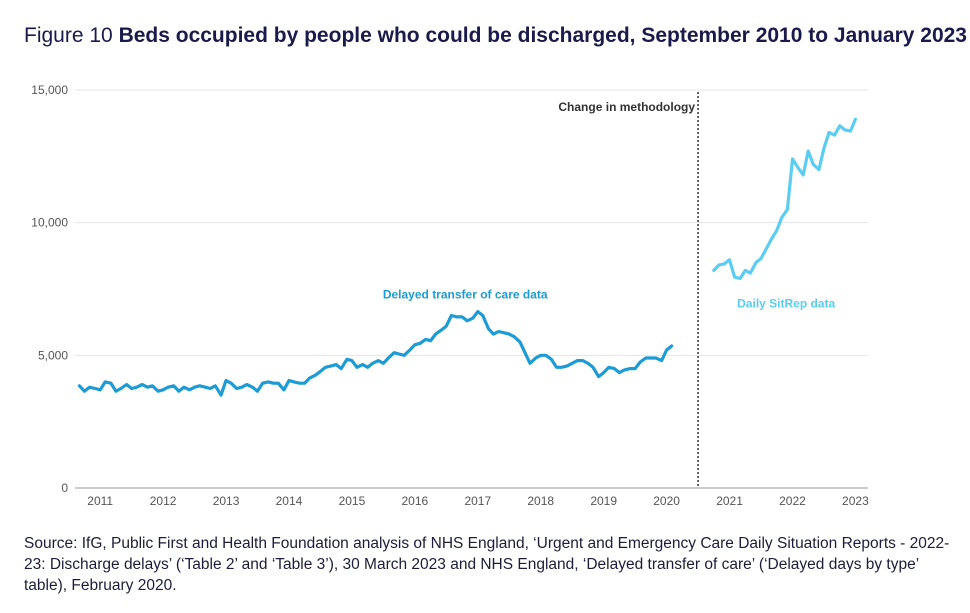  What do you see at coordinates (163, 501) in the screenshot?
I see `x-tick-label: 2012` at bounding box center [163, 501].